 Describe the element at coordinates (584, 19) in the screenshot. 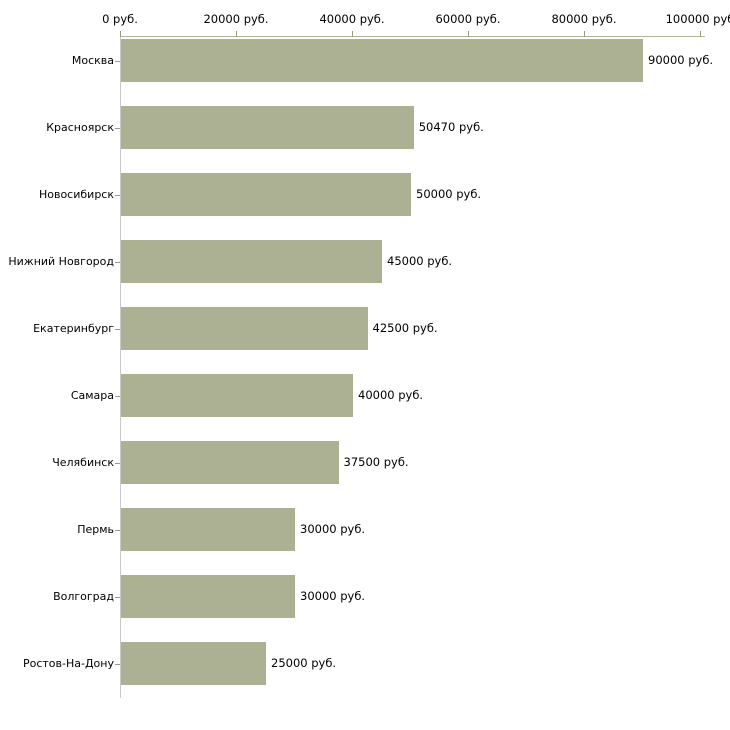

I see `x-axis-tick-label: 80000 руб.` at that location.